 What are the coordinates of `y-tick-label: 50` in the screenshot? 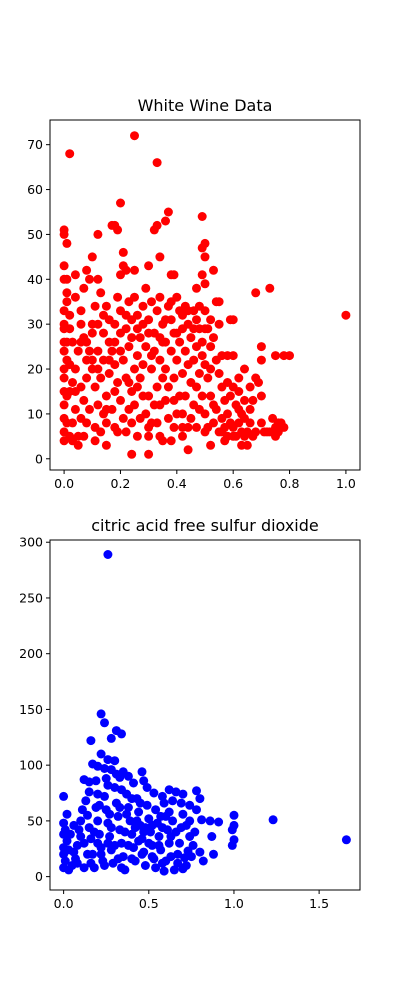 It's located at (35, 820).